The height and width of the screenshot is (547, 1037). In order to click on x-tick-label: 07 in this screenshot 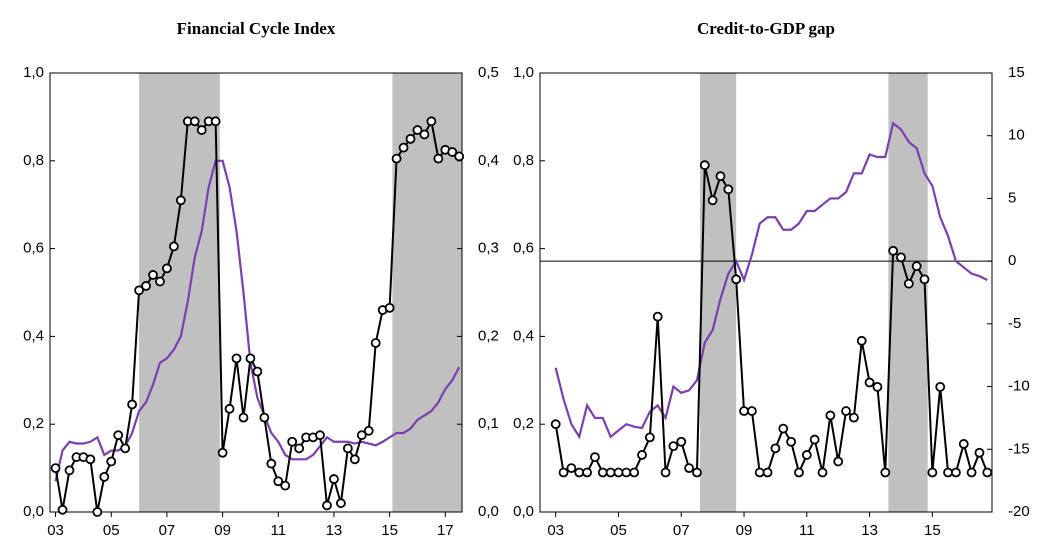, I will do `click(681, 530)`.